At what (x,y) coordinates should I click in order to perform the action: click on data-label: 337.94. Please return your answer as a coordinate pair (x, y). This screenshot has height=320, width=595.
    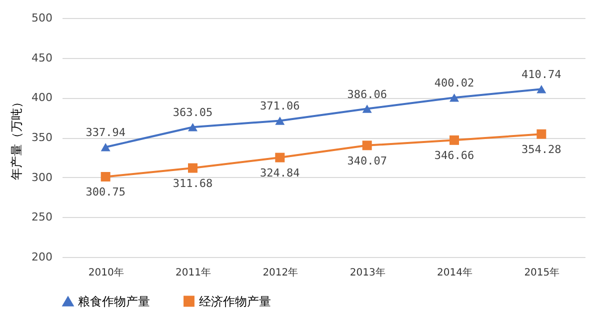
    Looking at the image, I should click on (106, 133).